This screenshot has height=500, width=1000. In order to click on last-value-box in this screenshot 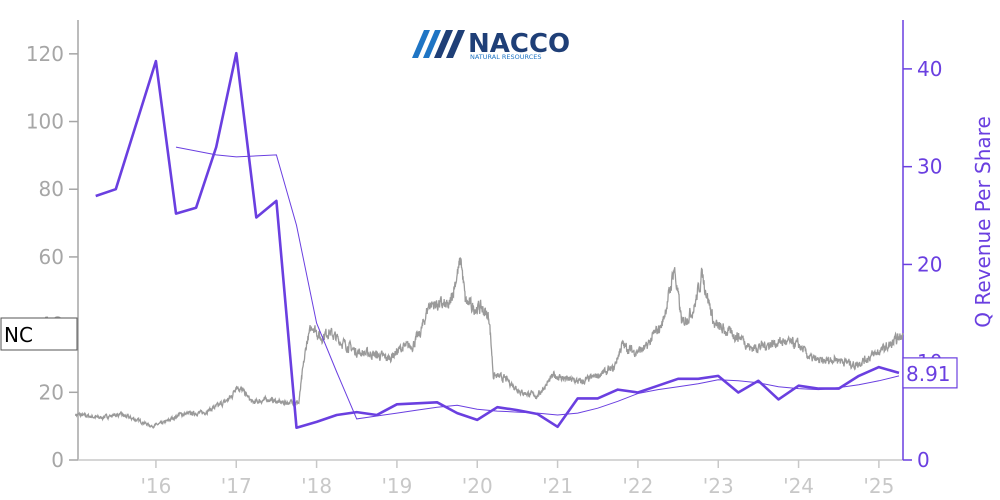, I will do `click(930, 373)`.